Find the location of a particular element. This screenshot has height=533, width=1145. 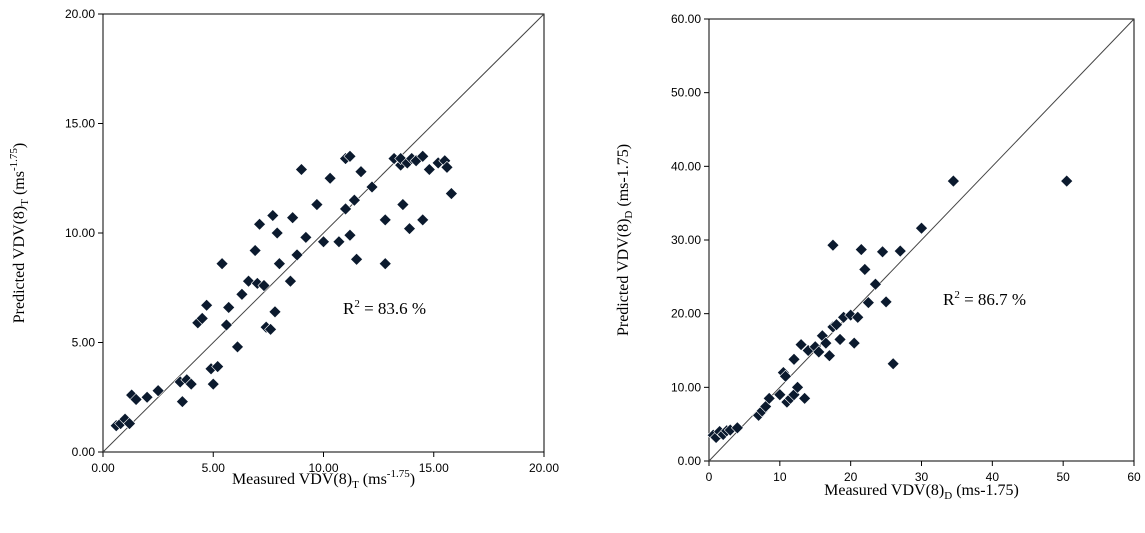

y-tick-label: 60.00 is located at coordinates (686, 19).